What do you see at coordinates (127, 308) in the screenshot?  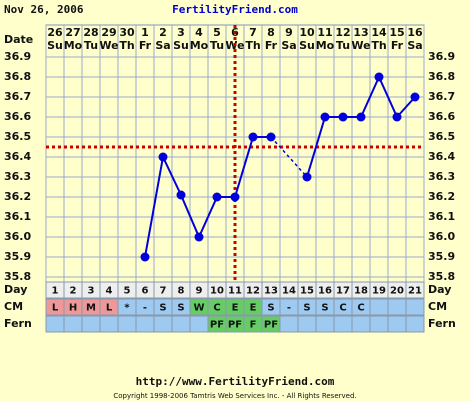 I see `cm-cell-label: *` at bounding box center [127, 308].